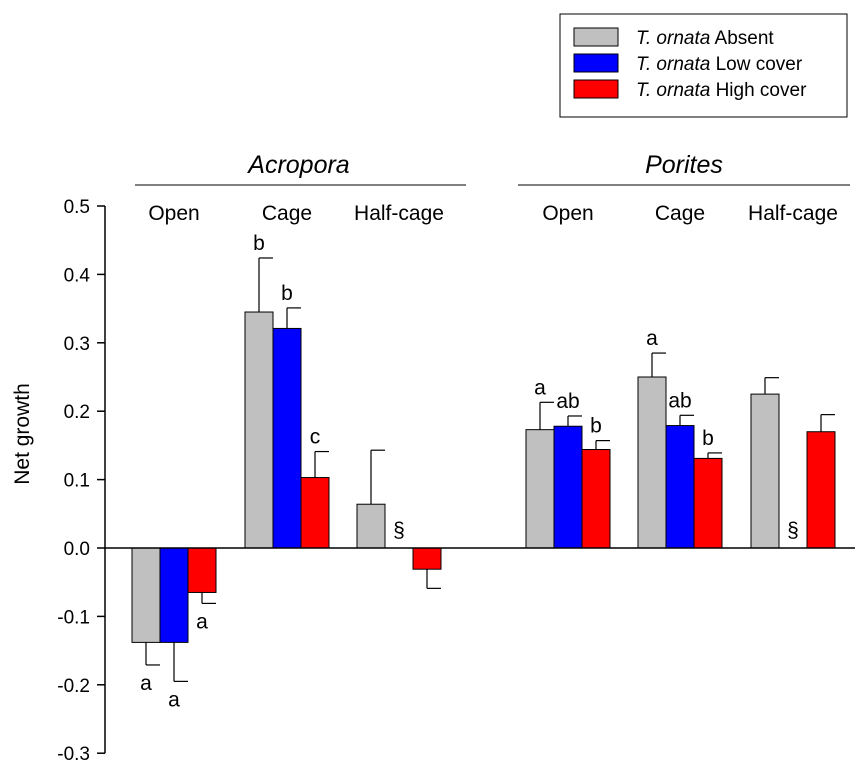 The width and height of the screenshot is (856, 764). I want to click on legend-entry: T. ornata Absent, so click(705, 38).